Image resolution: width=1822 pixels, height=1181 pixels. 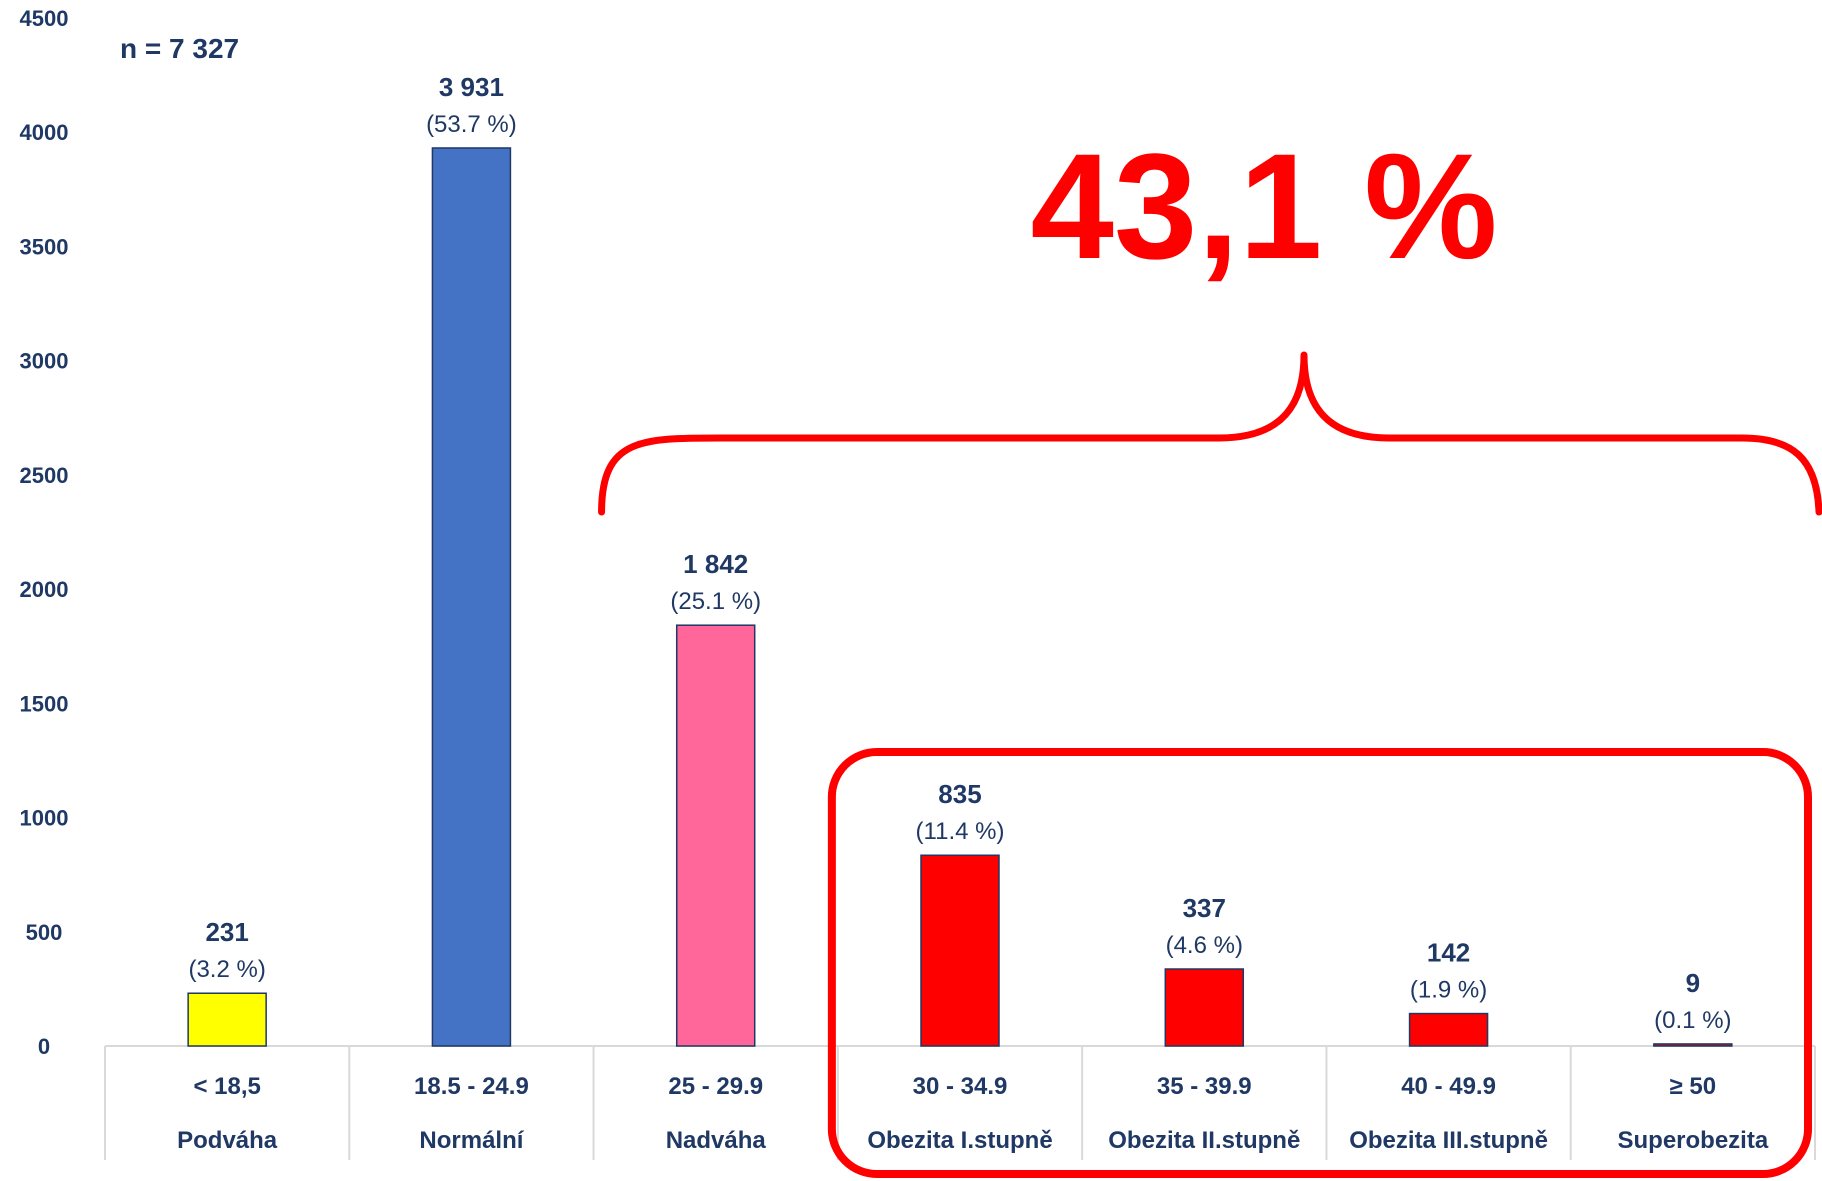 I want to click on y-tick-label: 2500, so click(x=44, y=475).